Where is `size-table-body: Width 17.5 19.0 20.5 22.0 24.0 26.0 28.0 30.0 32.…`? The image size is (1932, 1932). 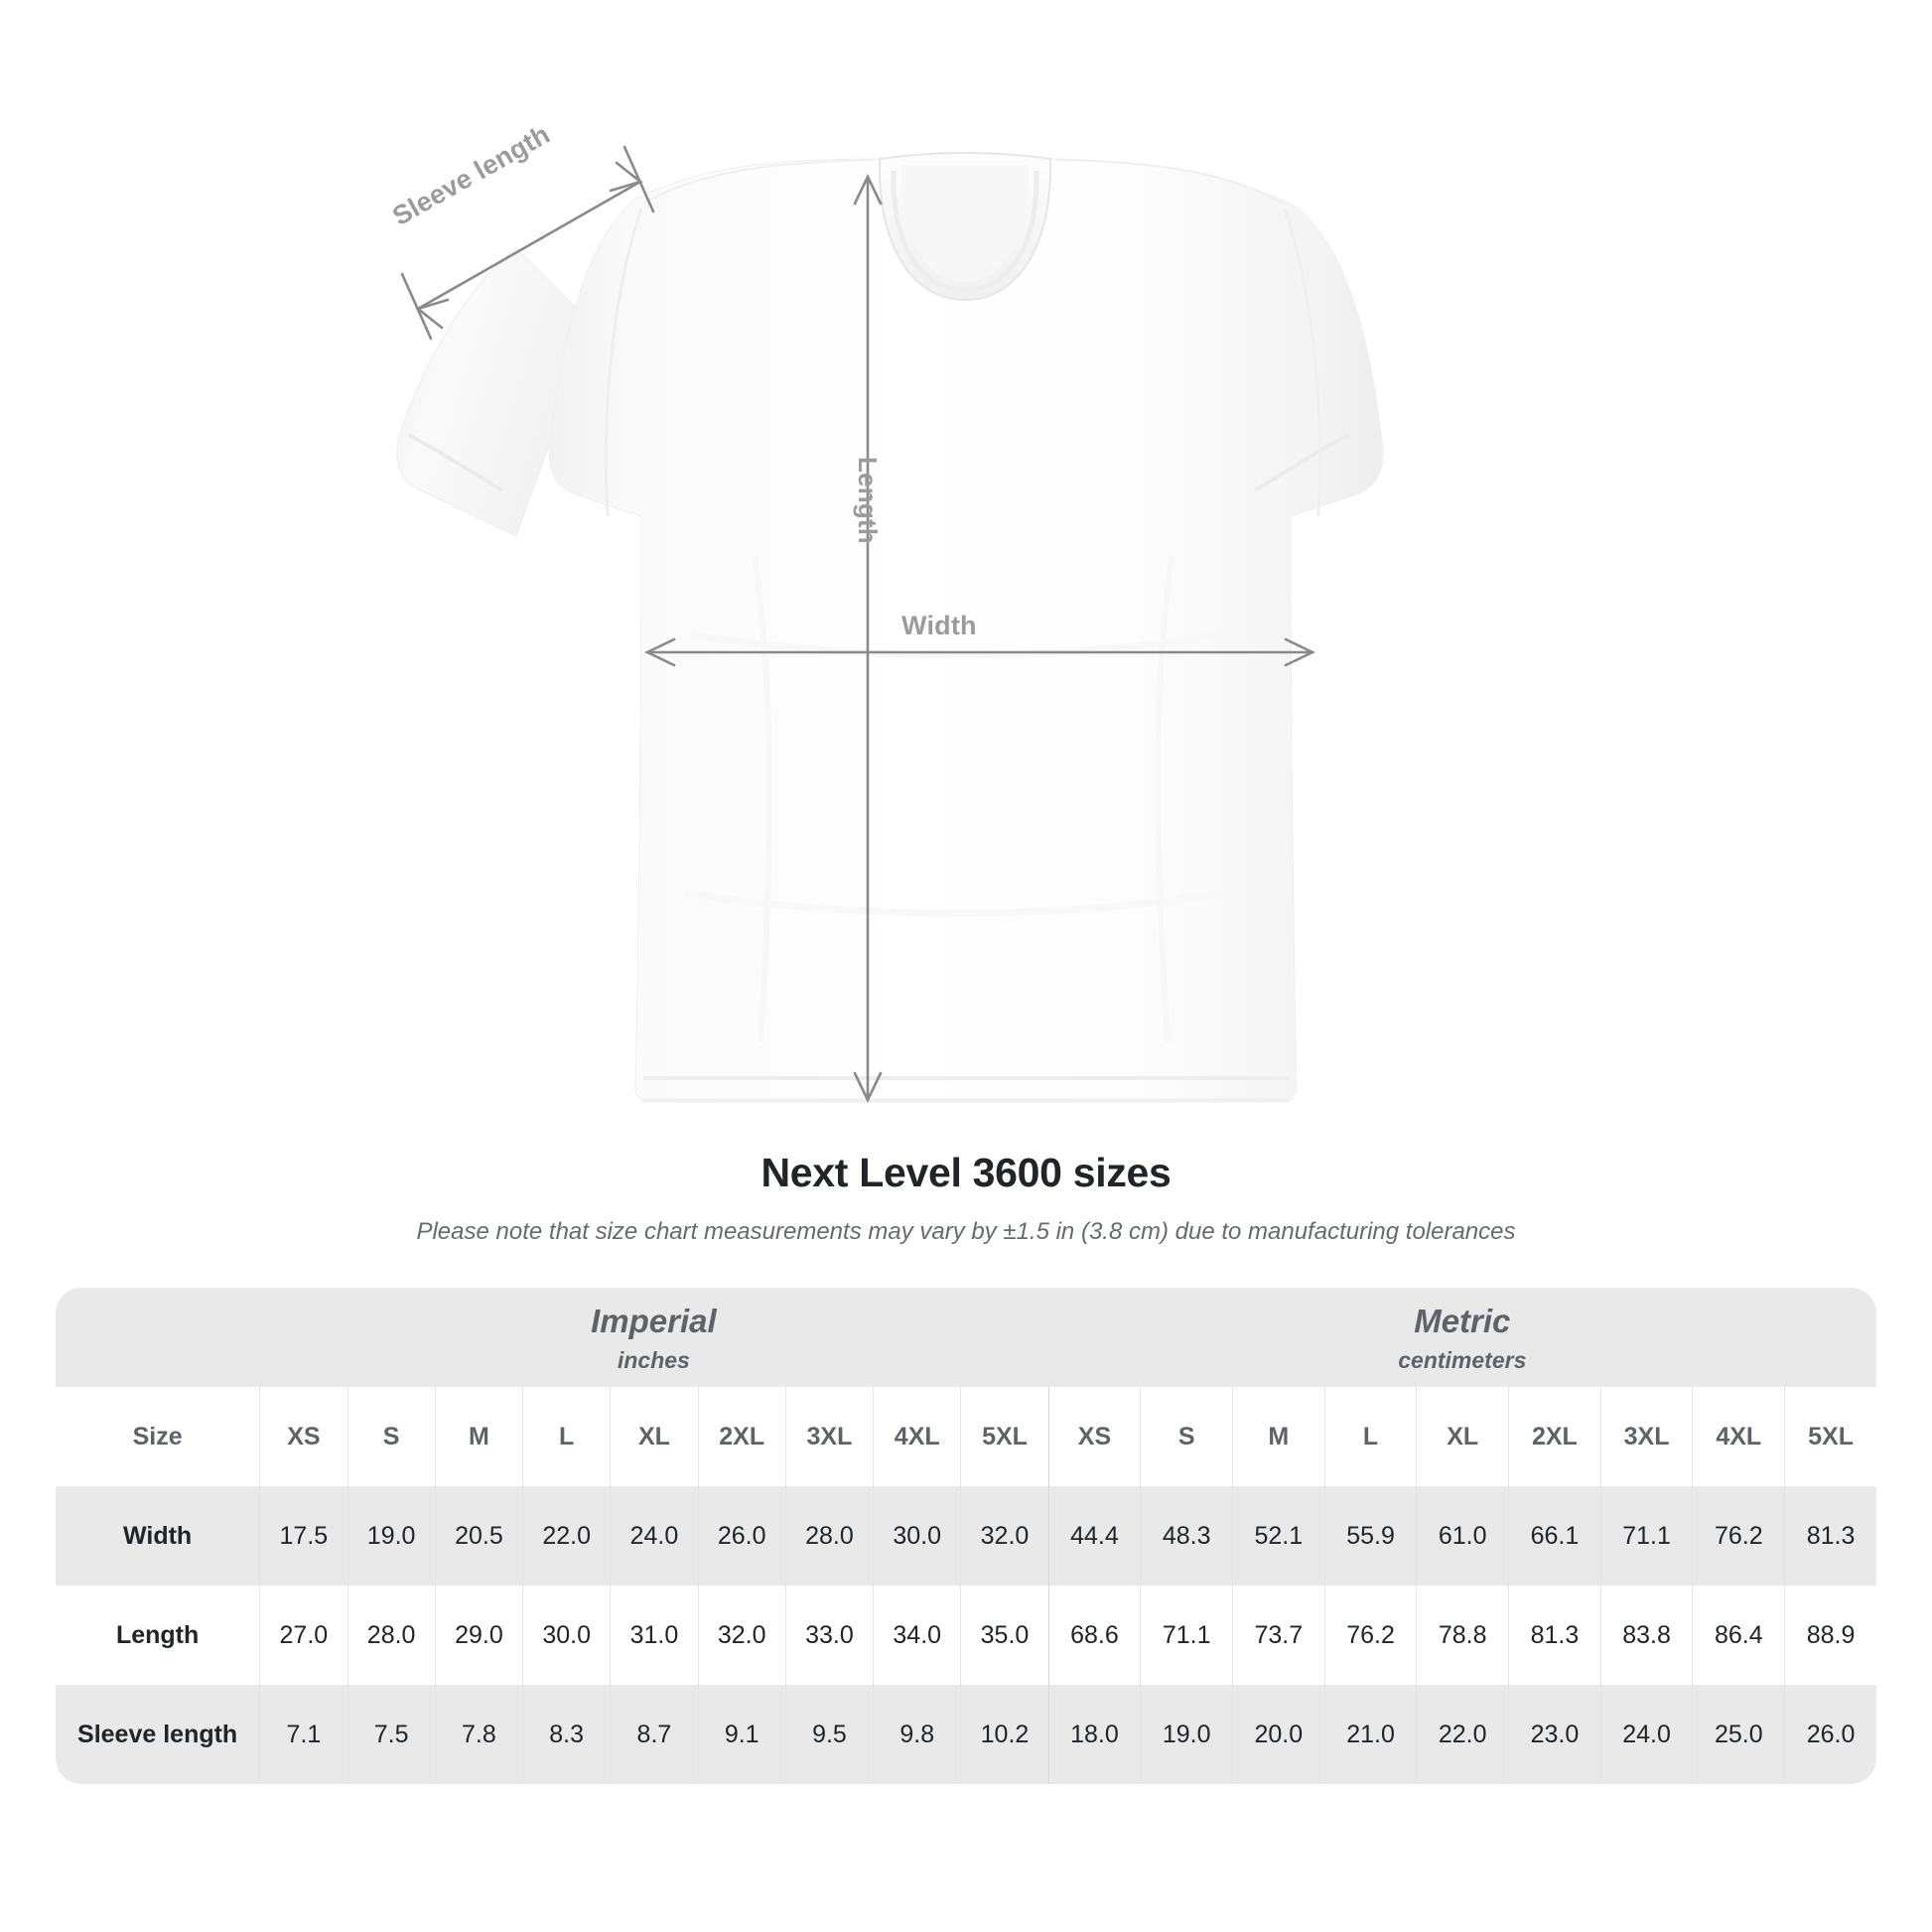
size-table-body: Width 17.5 19.0 20.5 22.0 24.0 26.0 28.0 30.0 32.… is located at coordinates (966, 1635).